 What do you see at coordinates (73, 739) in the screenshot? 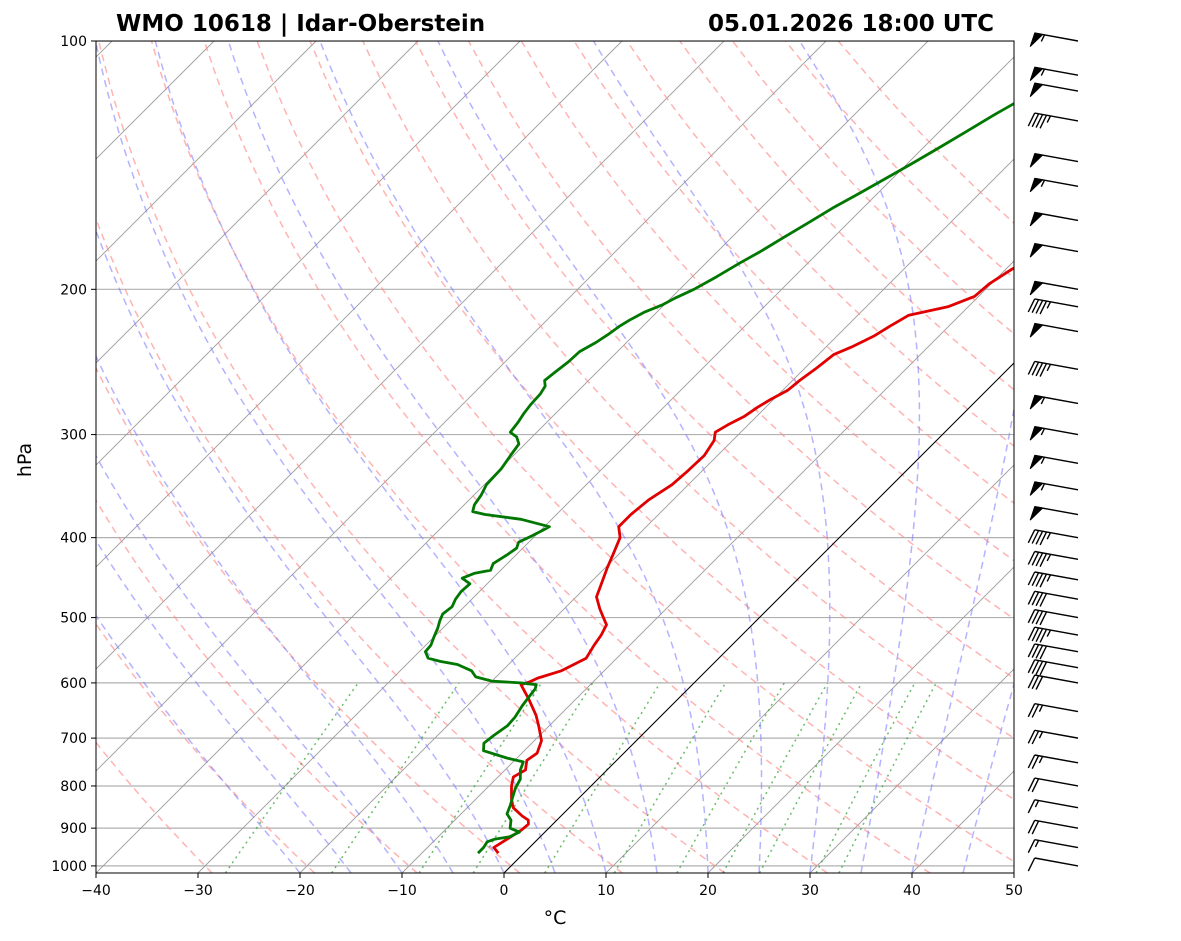
I see `y-tick-label: 700` at bounding box center [73, 739].